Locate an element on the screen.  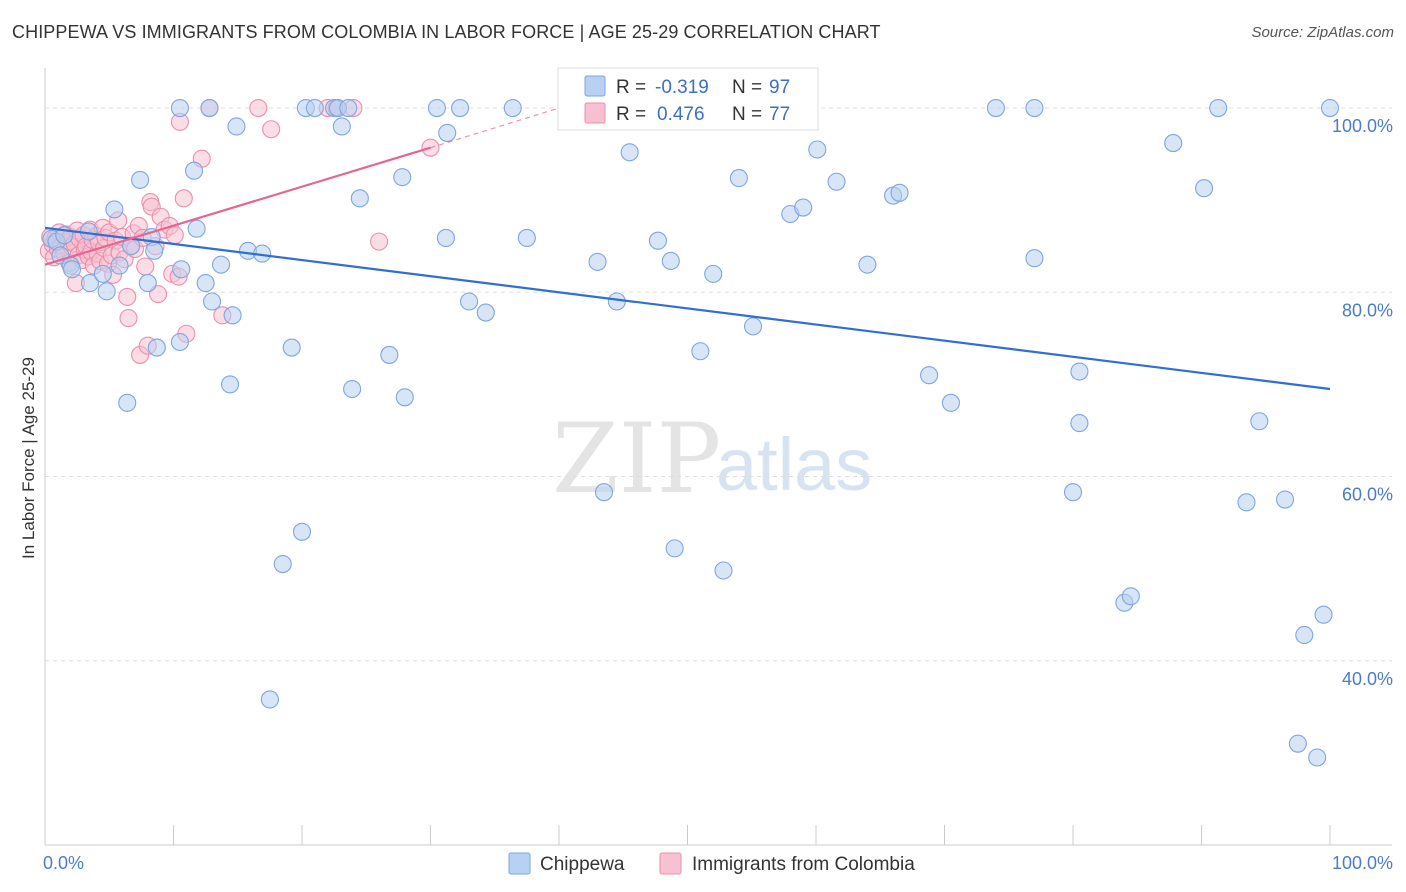
x-tick-label-min: 0.0% is located at coordinates (63, 863).